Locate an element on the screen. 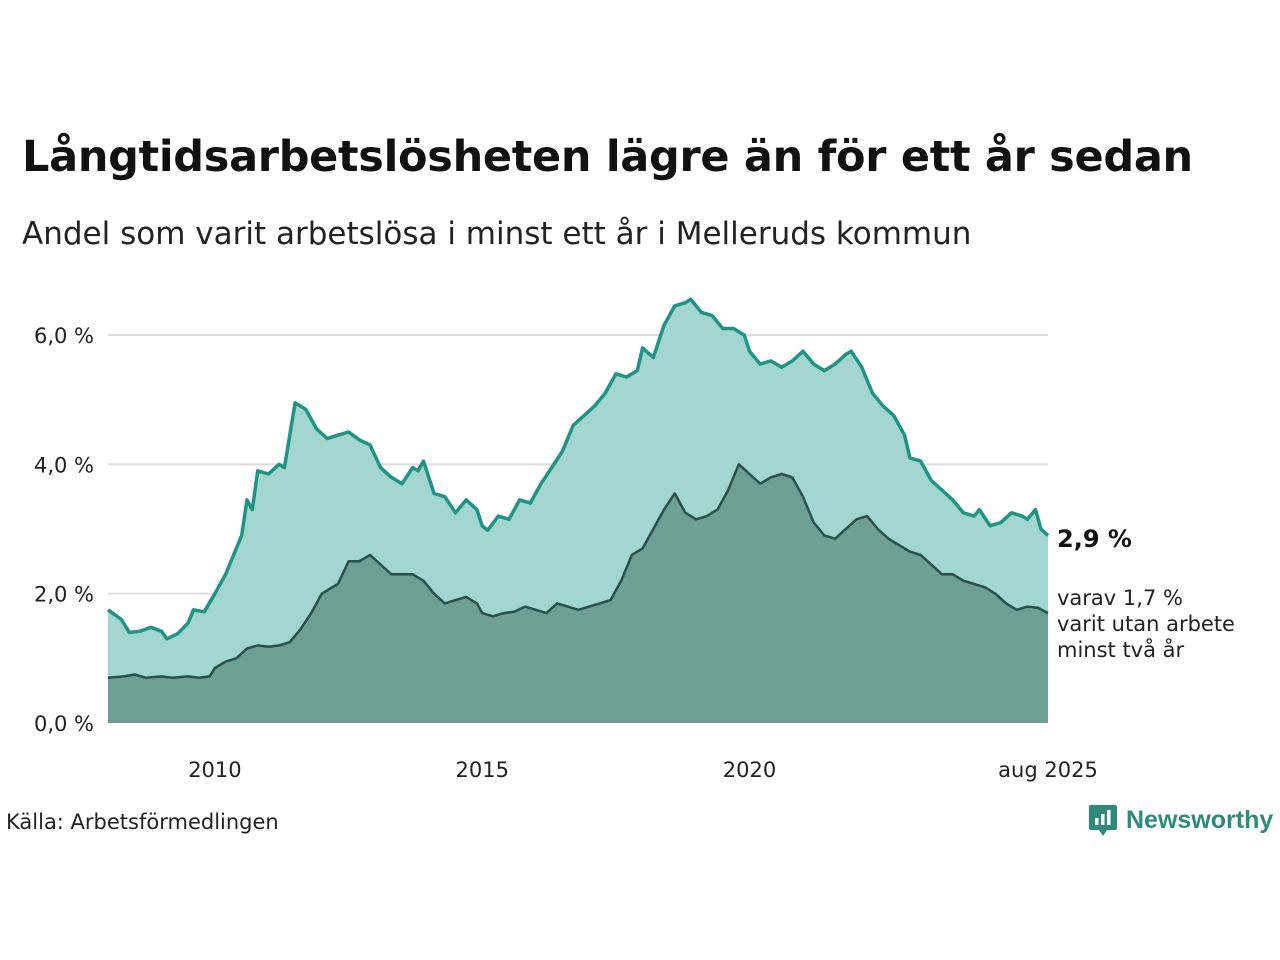 This screenshot has height=960, width=1280. last-value-sub-label: minst två år is located at coordinates (1121, 649).